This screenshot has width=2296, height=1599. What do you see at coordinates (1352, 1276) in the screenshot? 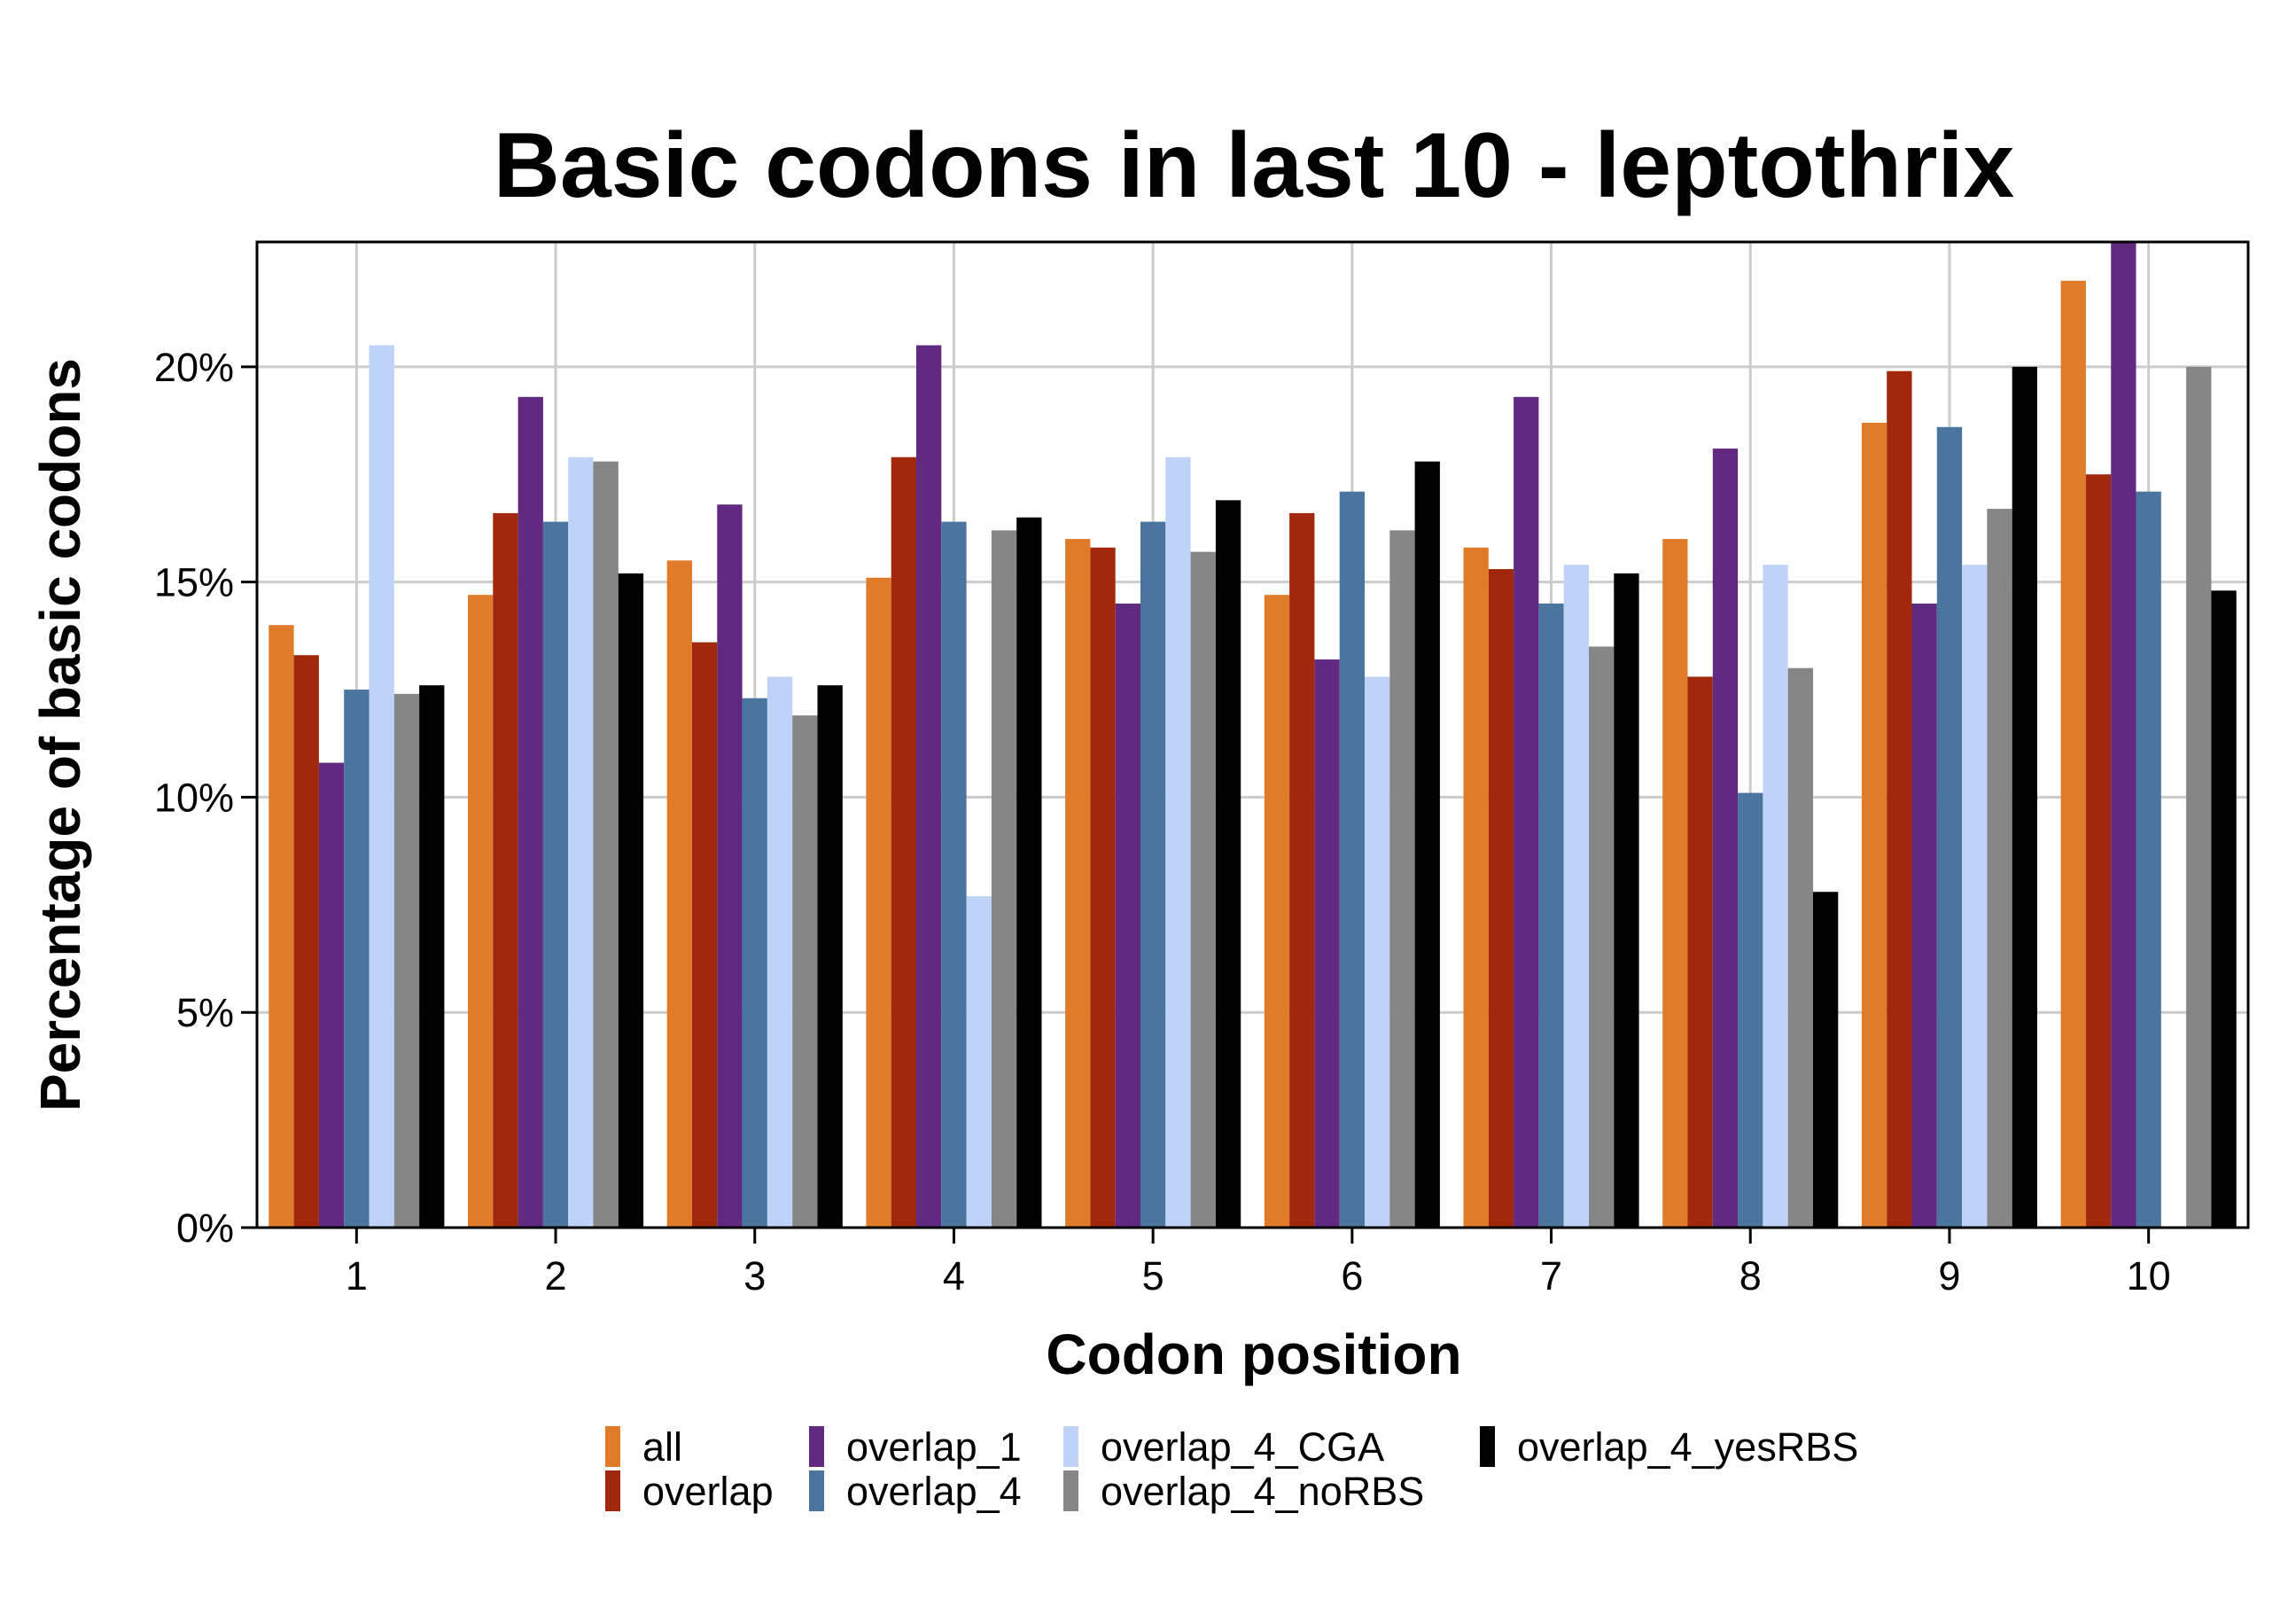
I see `x-tick-label: 6` at bounding box center [1352, 1276].